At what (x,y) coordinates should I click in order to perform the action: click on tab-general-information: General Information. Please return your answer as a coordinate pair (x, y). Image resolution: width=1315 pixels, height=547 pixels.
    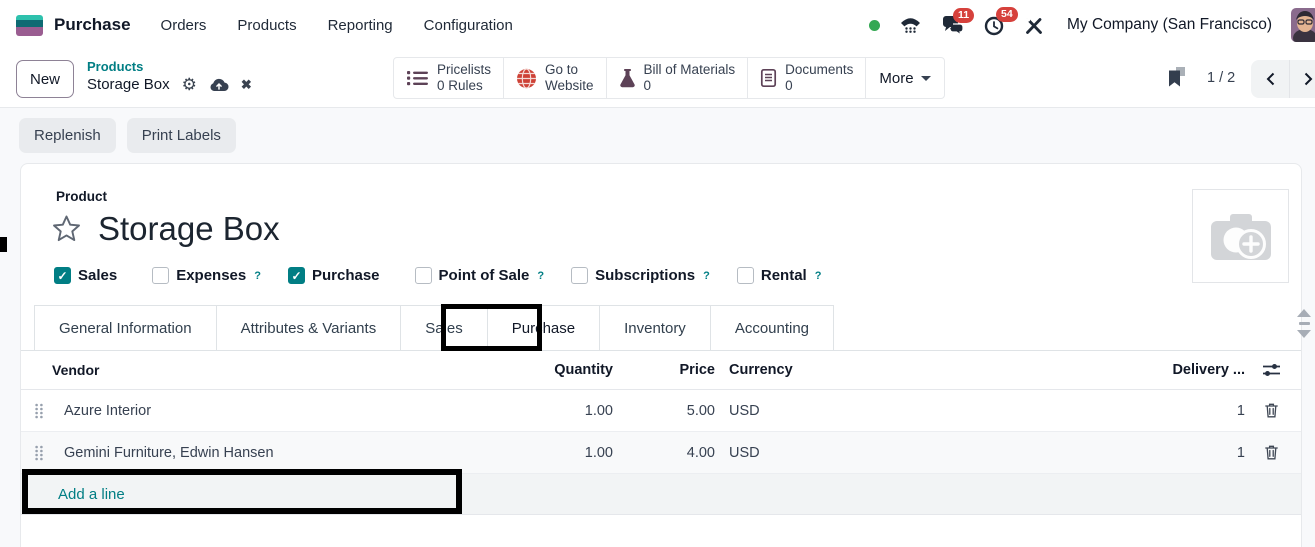
    Looking at the image, I should click on (125, 327).